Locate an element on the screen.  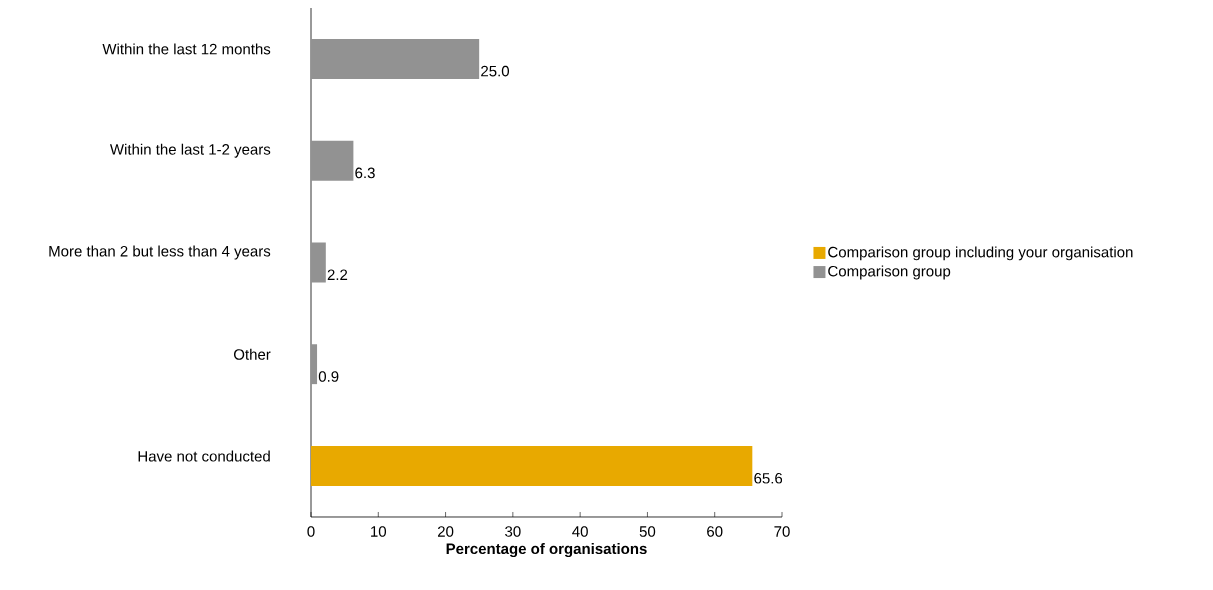
data-label: 65.6 is located at coordinates (768, 478).